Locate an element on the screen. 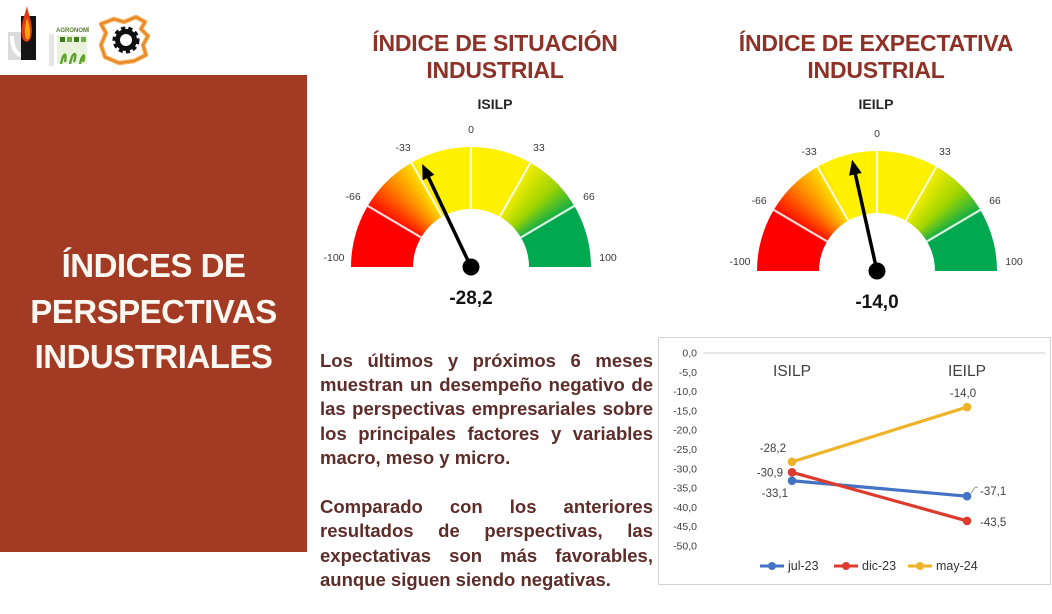 Image resolution: width=1052 pixels, height=614 pixels. svg-text: -50,0 is located at coordinates (685, 547).